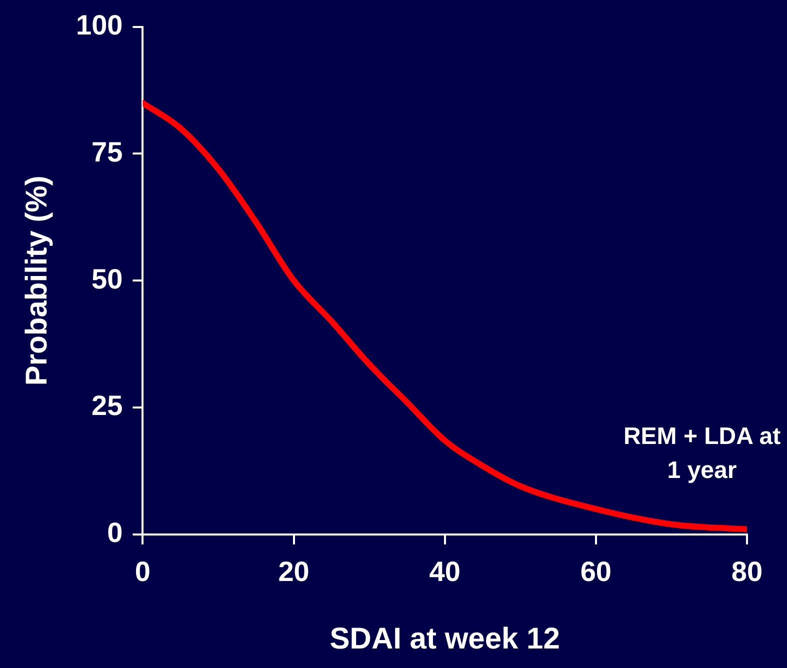 The image size is (787, 668). Describe the element at coordinates (596, 571) in the screenshot. I see `x-tick-label: 60` at that location.